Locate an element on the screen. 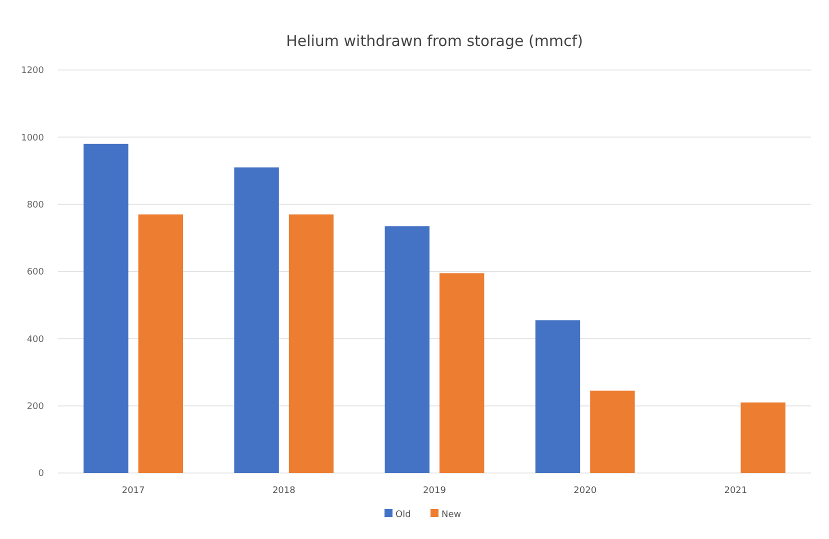  x-tick-label: 2018 is located at coordinates (284, 491).